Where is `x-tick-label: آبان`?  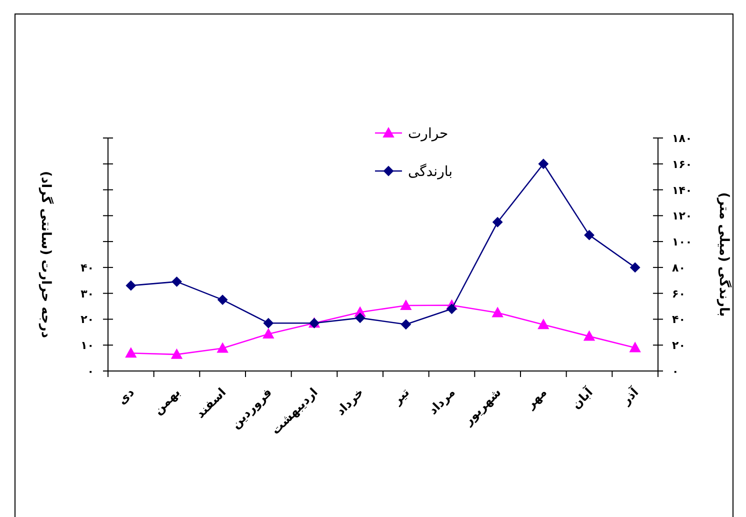 x-tick-label: آبان is located at coordinates (582, 398).